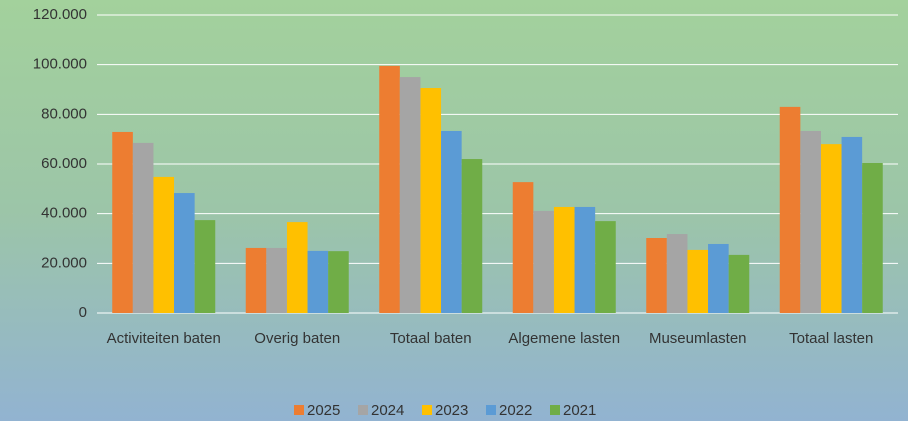 This screenshot has width=908, height=421. Describe the element at coordinates (831, 338) in the screenshot. I see `x-tick-label: Totaal lasten` at that location.